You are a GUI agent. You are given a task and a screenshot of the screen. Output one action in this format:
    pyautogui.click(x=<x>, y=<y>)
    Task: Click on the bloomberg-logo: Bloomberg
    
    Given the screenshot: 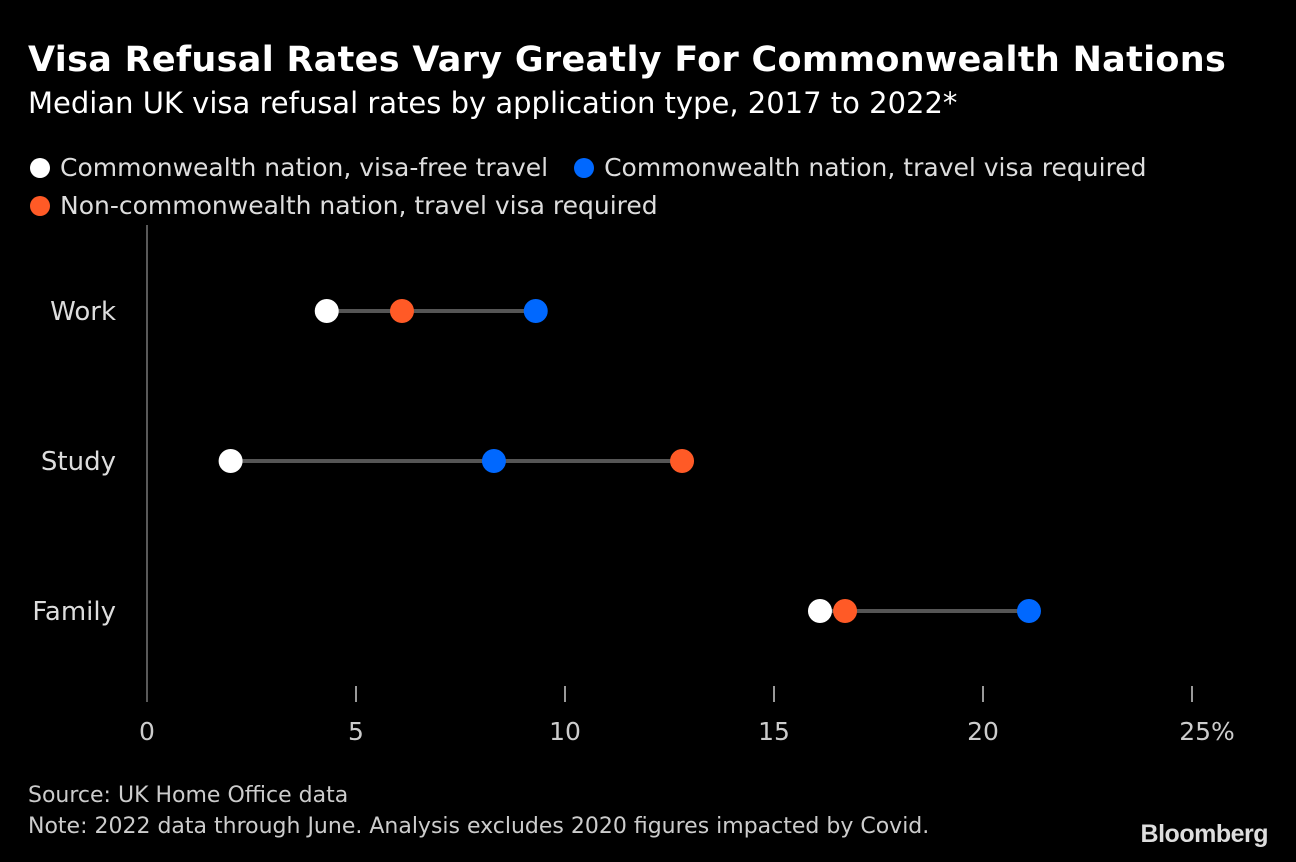 What is the action you would take?
    pyautogui.click(x=1204, y=834)
    